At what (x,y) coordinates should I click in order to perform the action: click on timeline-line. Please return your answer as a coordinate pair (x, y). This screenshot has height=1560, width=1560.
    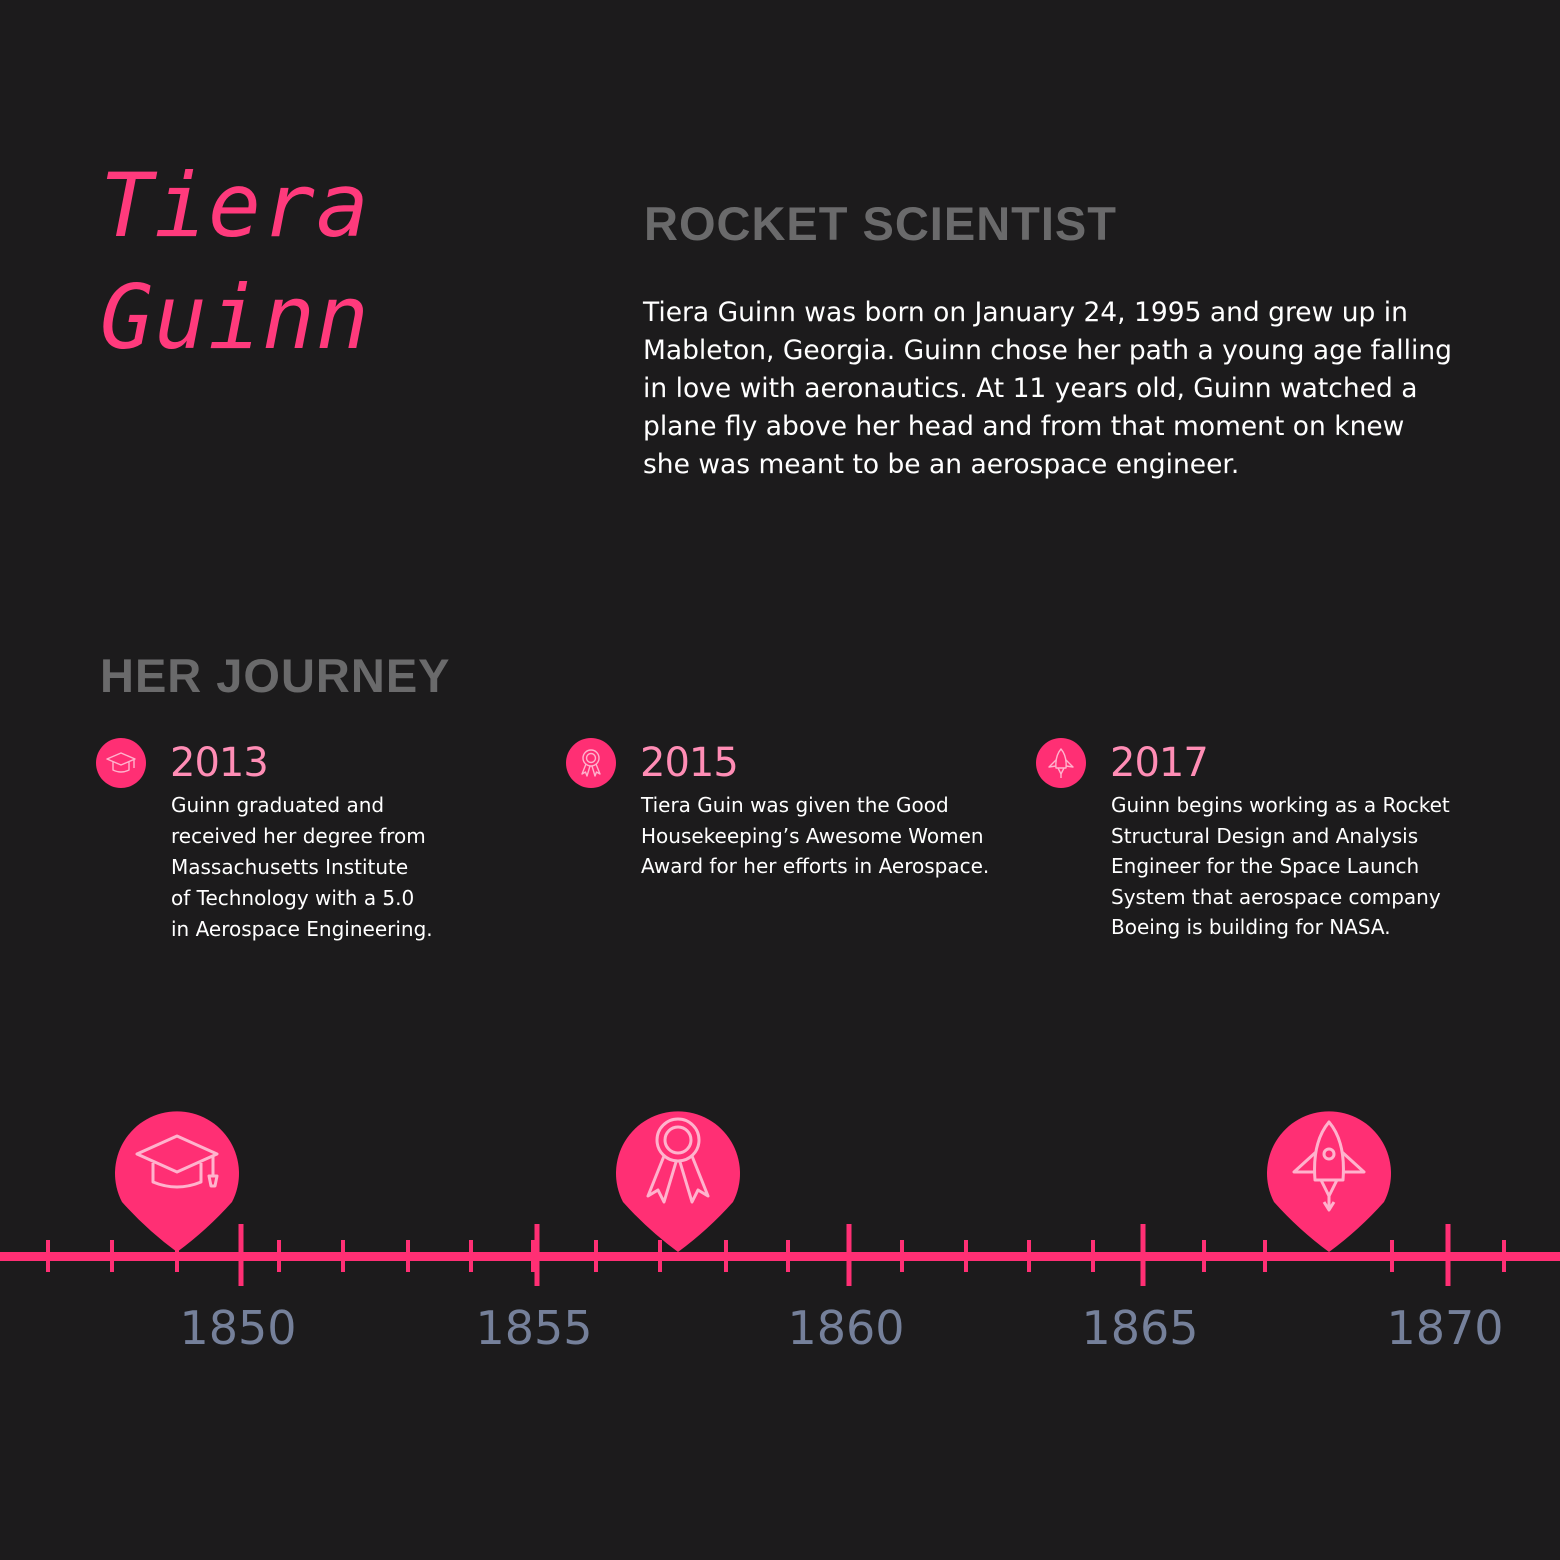
    Looking at the image, I should click on (780, 1256).